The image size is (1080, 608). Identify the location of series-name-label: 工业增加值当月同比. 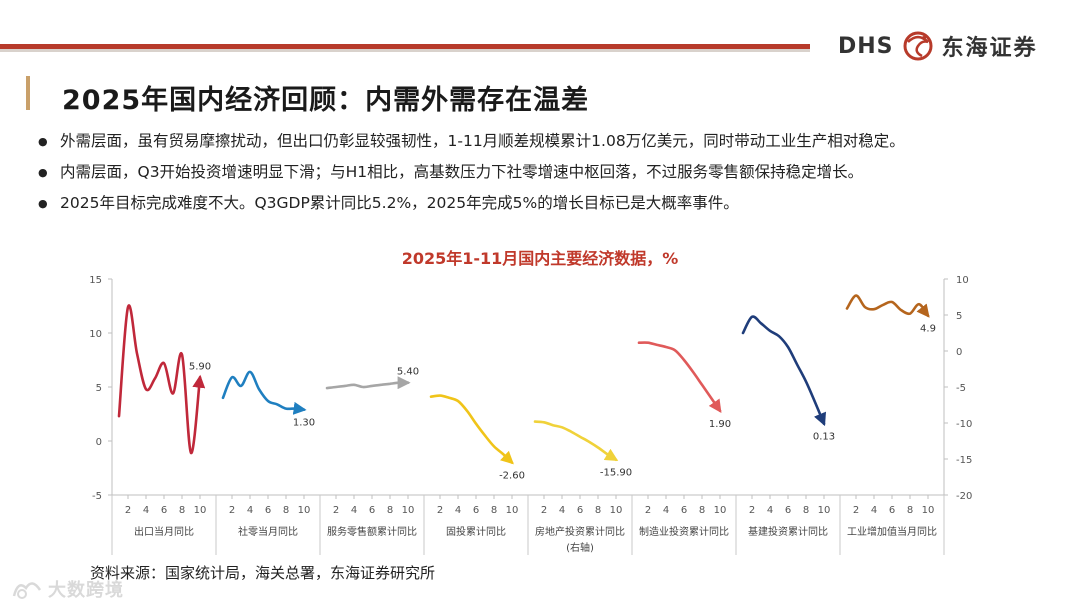
(892, 531).